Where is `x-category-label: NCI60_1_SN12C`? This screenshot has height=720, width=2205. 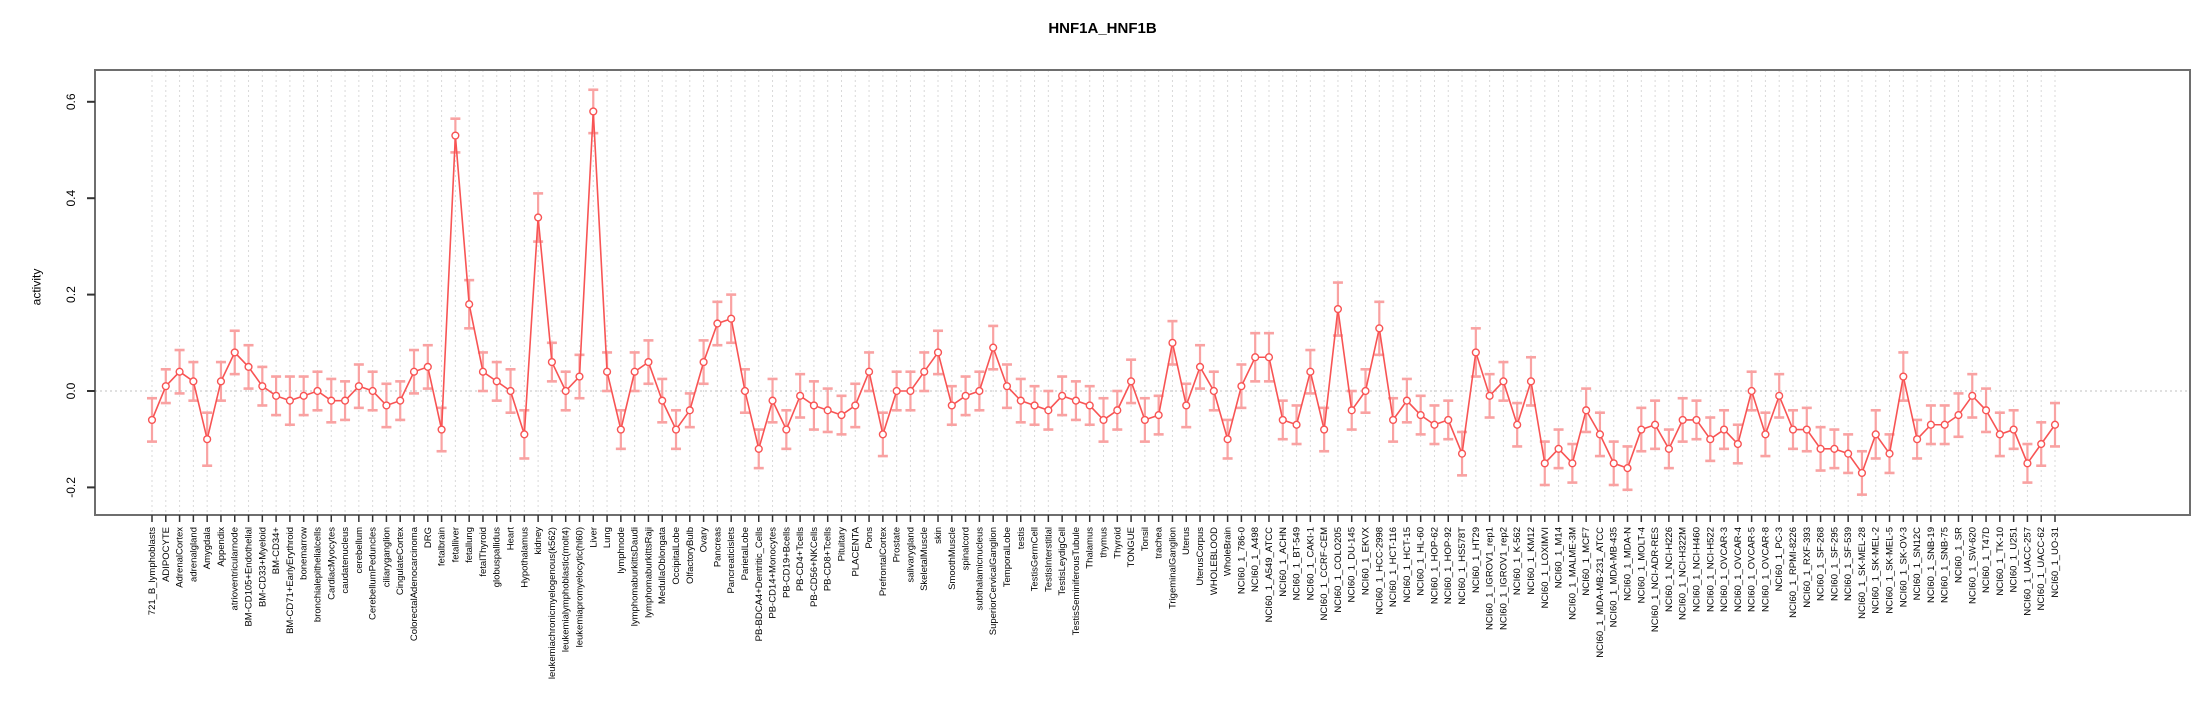 x-category-label: NCI60_1_SN12C is located at coordinates (1917, 564).